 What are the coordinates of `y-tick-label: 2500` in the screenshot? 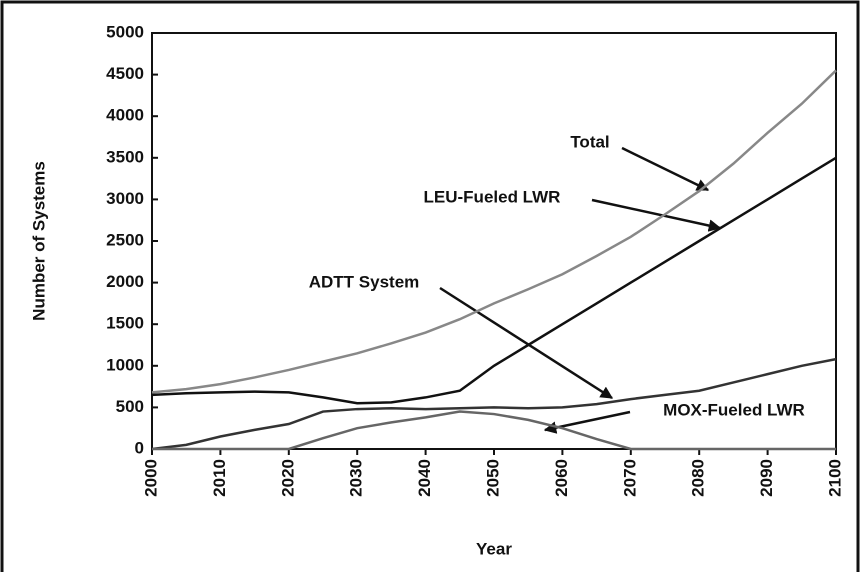 It's located at (125, 239).